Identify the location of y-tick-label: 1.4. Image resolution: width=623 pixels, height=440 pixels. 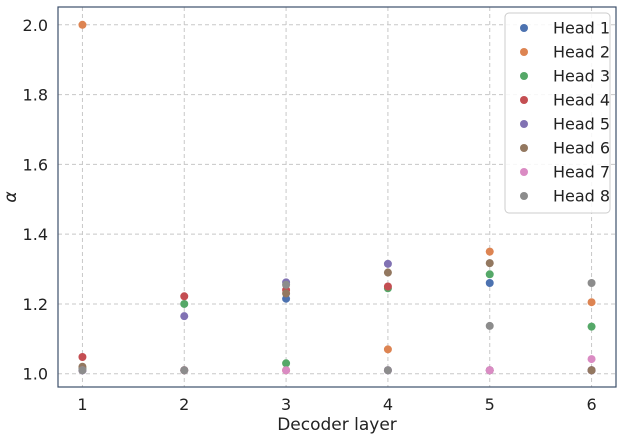
(35, 234).